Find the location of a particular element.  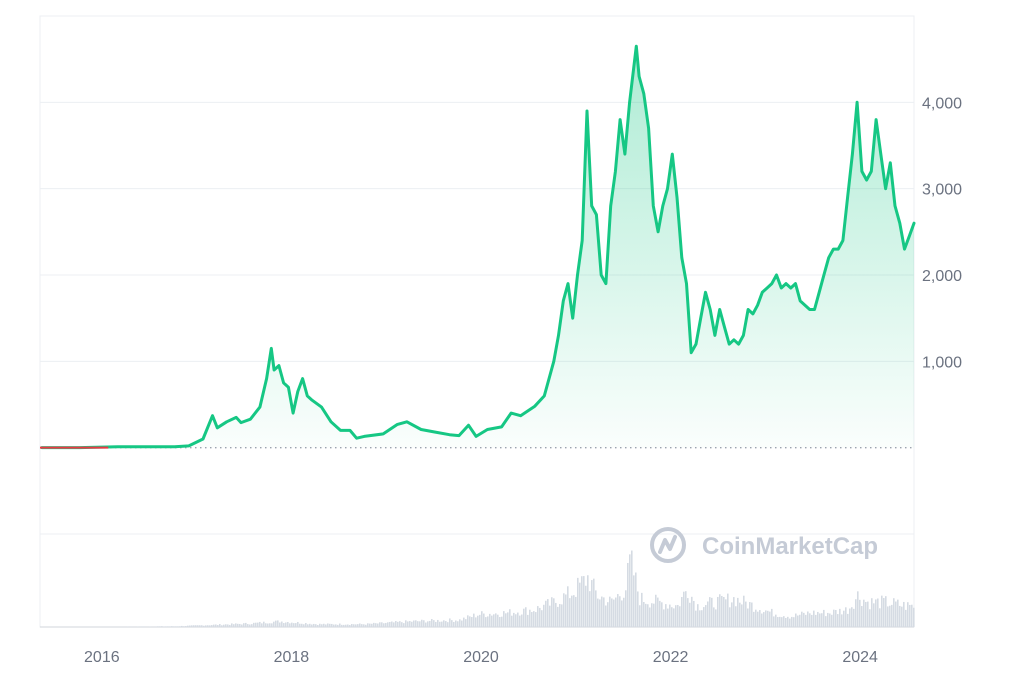

x-tick-label: 2024 is located at coordinates (860, 657).